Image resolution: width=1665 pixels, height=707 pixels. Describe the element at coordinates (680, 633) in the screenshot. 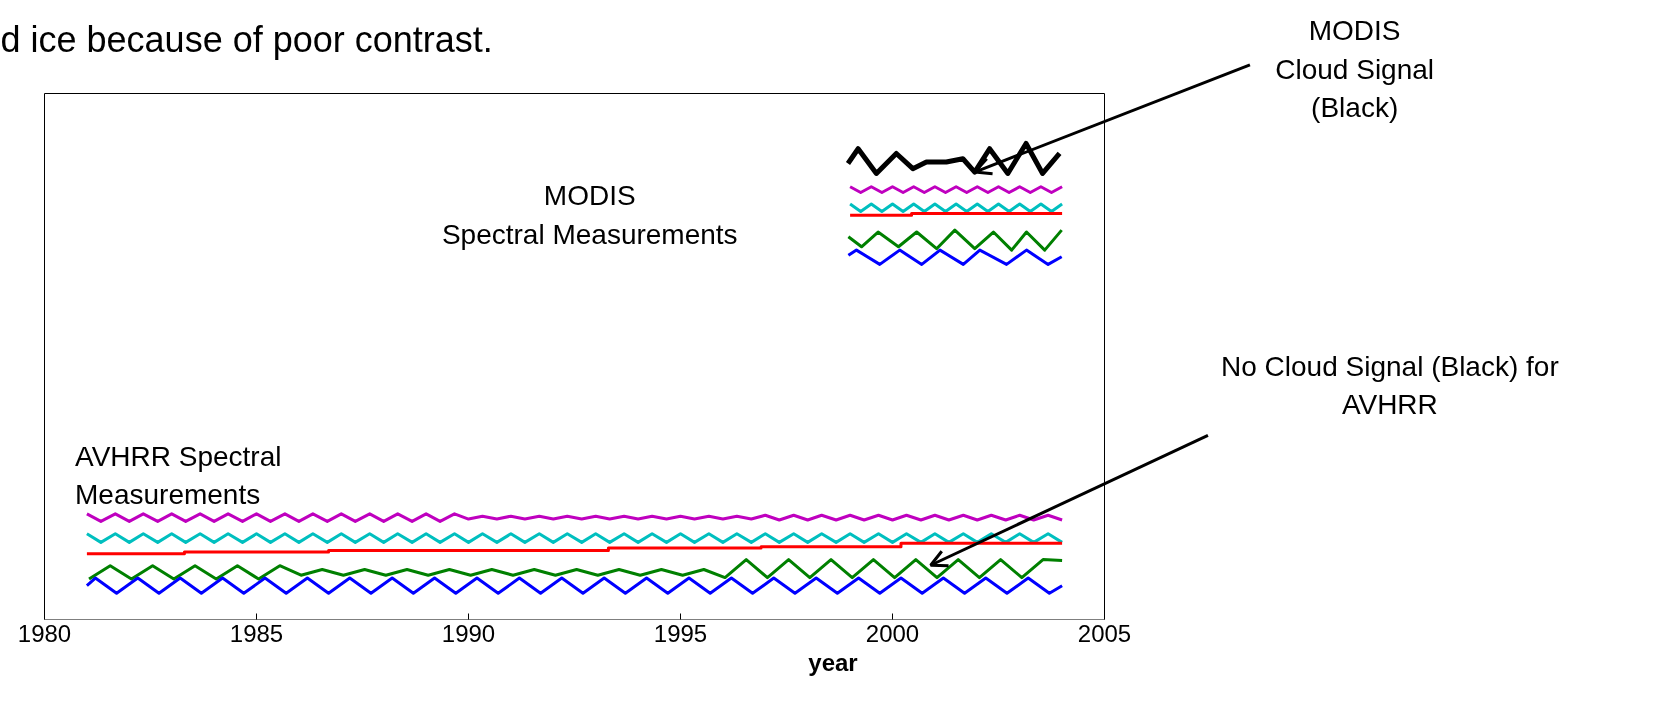

I see `x-tick-label: 1995` at that location.